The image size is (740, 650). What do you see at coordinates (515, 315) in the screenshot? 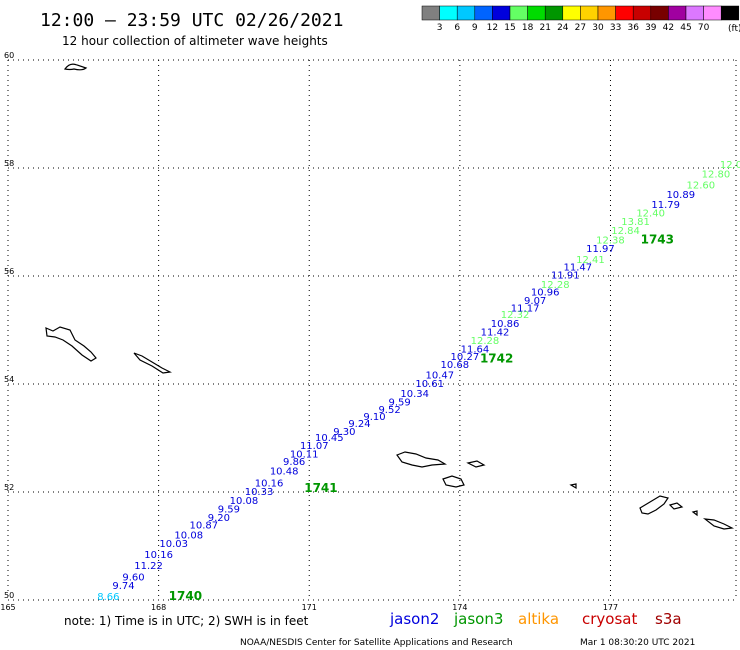
I see `wave-height-label: 12.32` at bounding box center [515, 315].